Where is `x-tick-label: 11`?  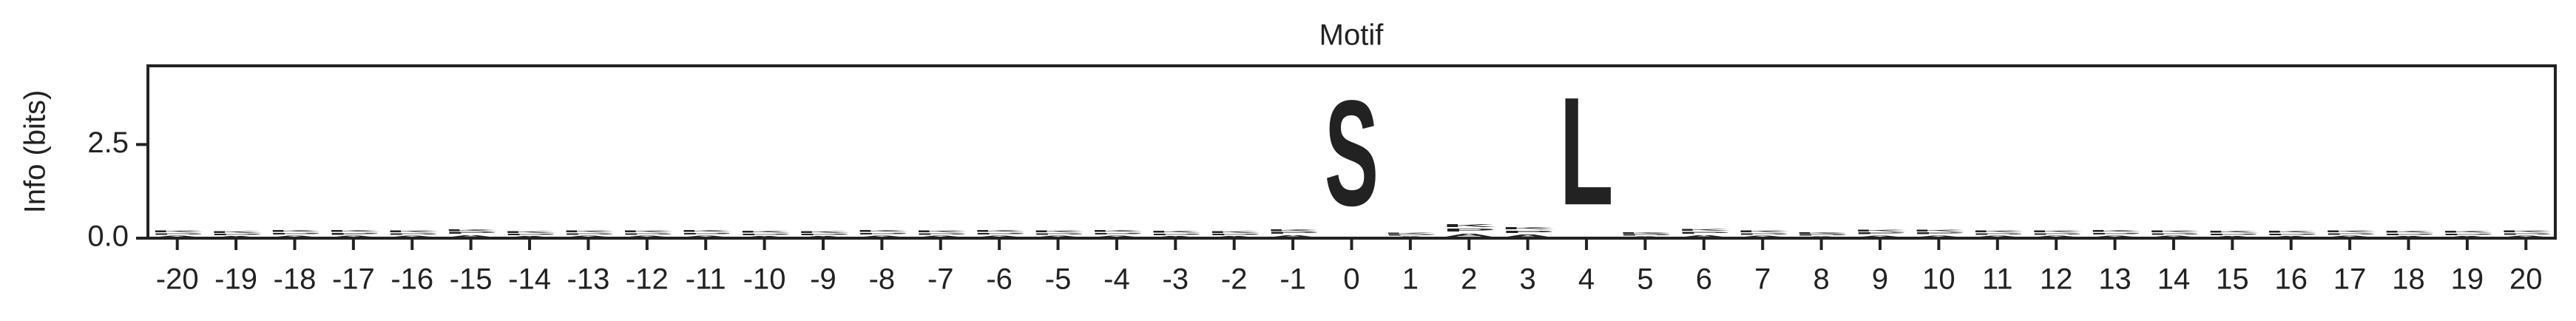 x-tick-label: 11 is located at coordinates (1997, 279).